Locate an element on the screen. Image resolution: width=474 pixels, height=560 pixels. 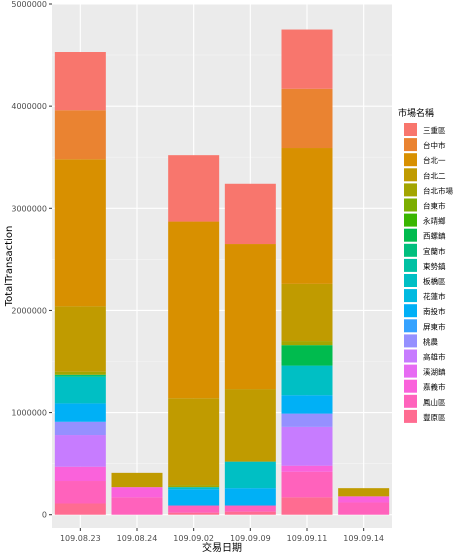
legend-title: 市場名稱 is located at coordinates (416, 113).